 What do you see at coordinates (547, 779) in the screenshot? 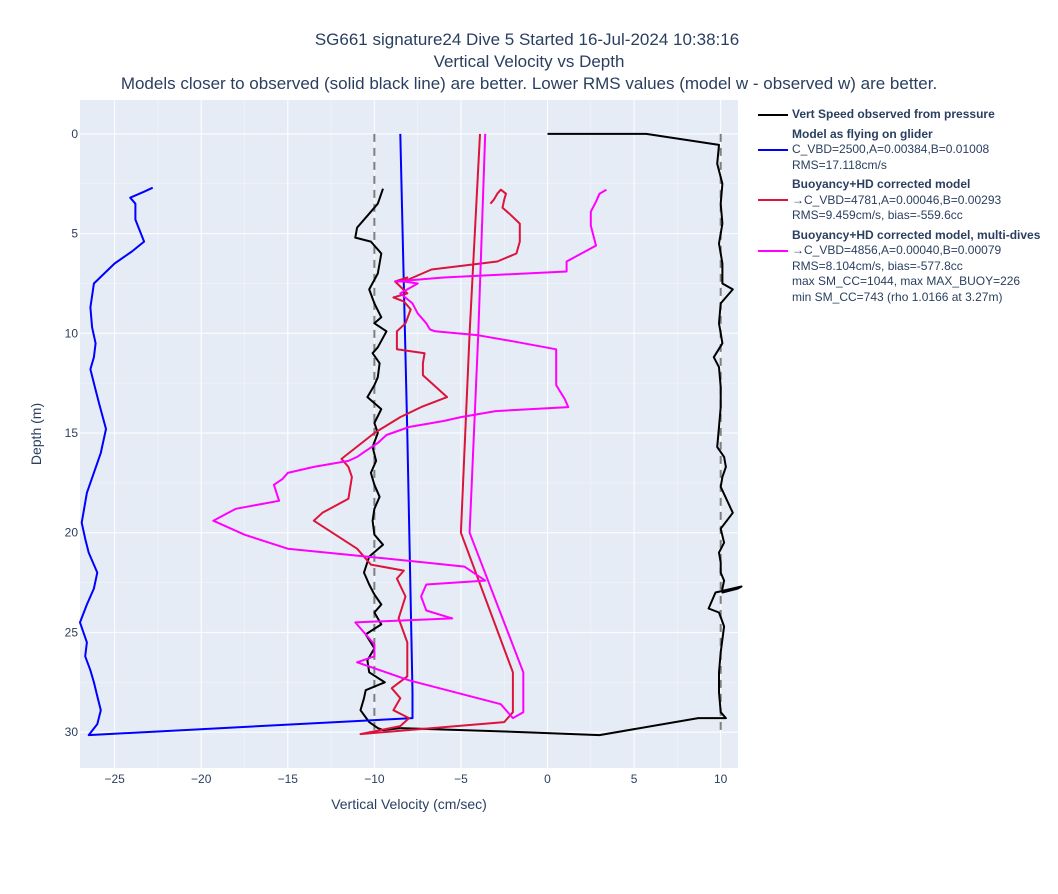
I see `x-tick-label: 0` at bounding box center [547, 779].